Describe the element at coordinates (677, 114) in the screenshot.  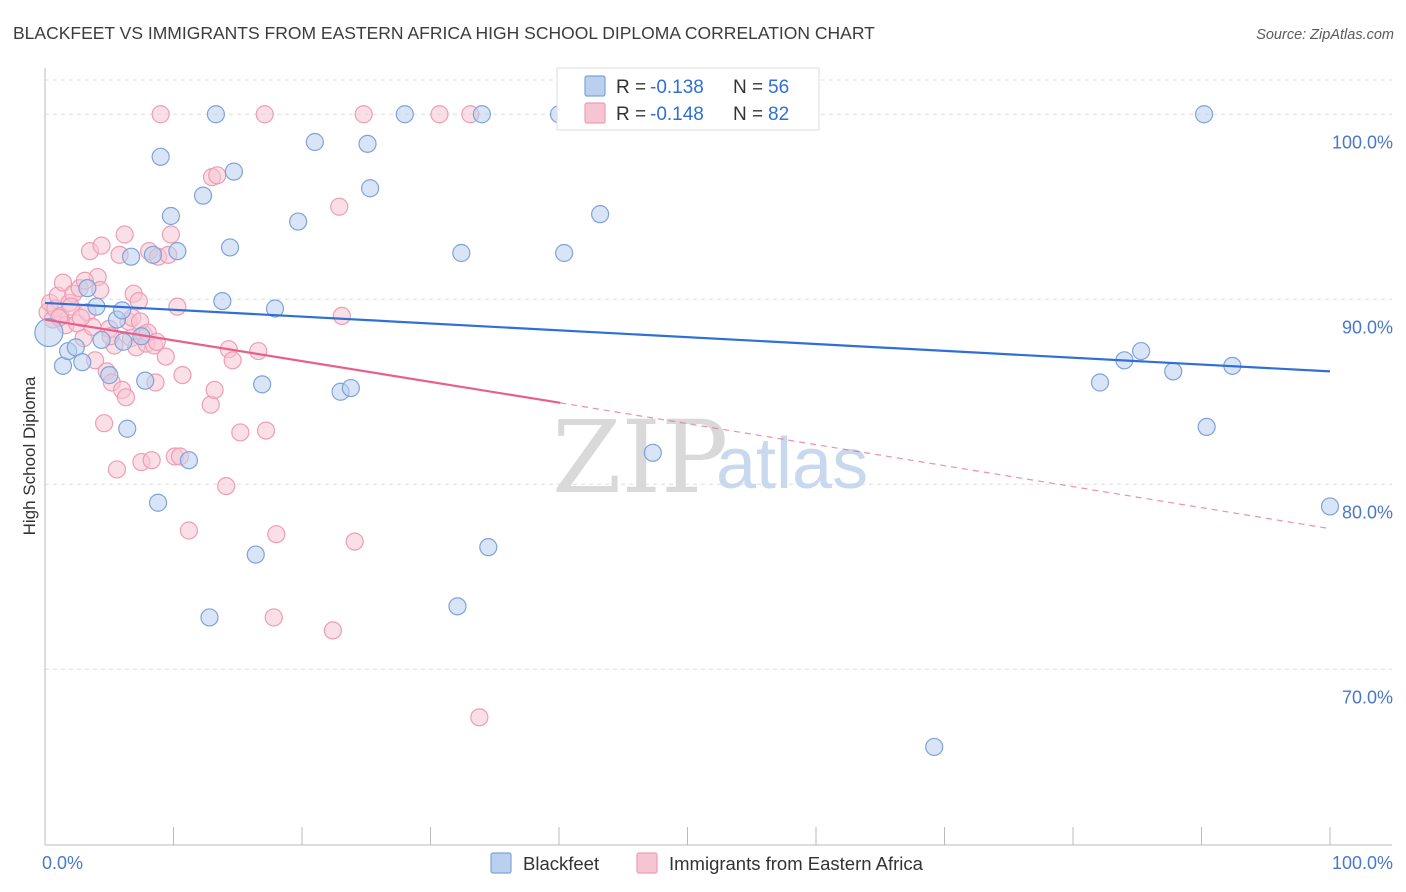
I see `legend-r-value-eafrica: -0.148` at that location.